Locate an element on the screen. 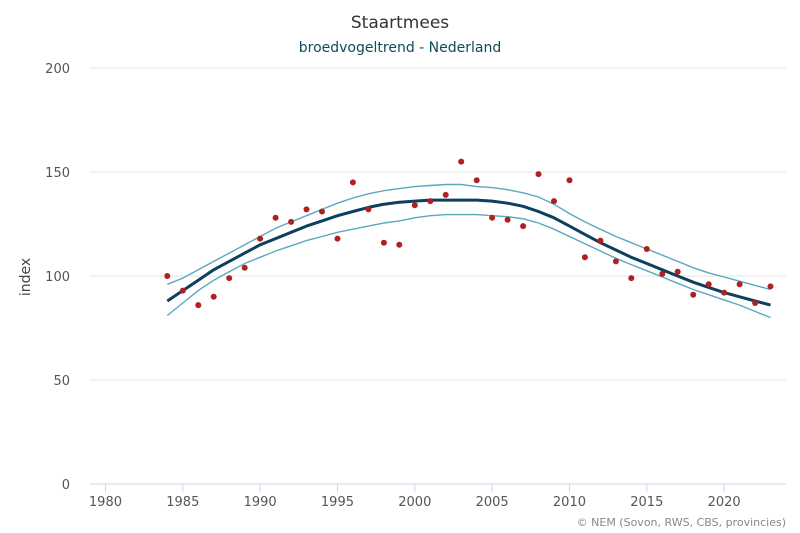 The image size is (800, 533). y-tick-label: 50 is located at coordinates (61, 381).